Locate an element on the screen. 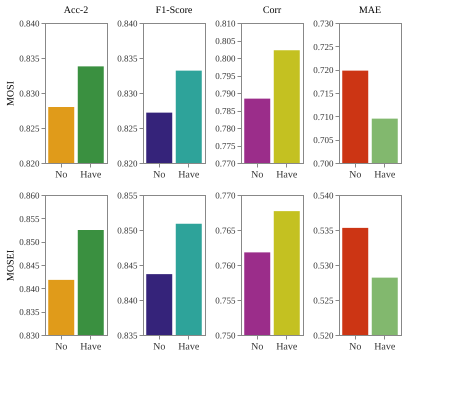  chart-title: Corr is located at coordinates (272, 10).